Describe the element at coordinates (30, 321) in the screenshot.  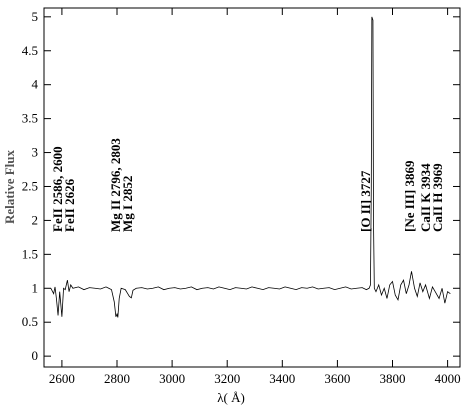
I see `y-tick-label: 0.5` at that location.